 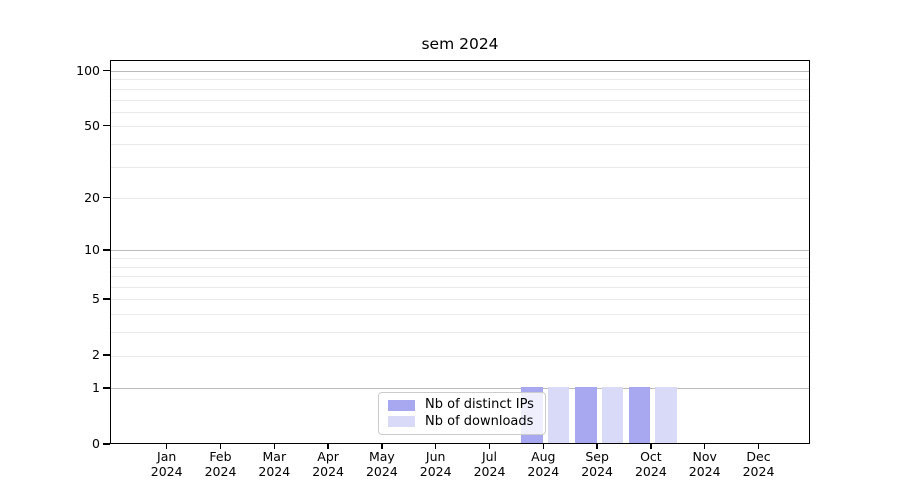 I want to click on x-tick-label: Jun 2024, so click(x=436, y=464).